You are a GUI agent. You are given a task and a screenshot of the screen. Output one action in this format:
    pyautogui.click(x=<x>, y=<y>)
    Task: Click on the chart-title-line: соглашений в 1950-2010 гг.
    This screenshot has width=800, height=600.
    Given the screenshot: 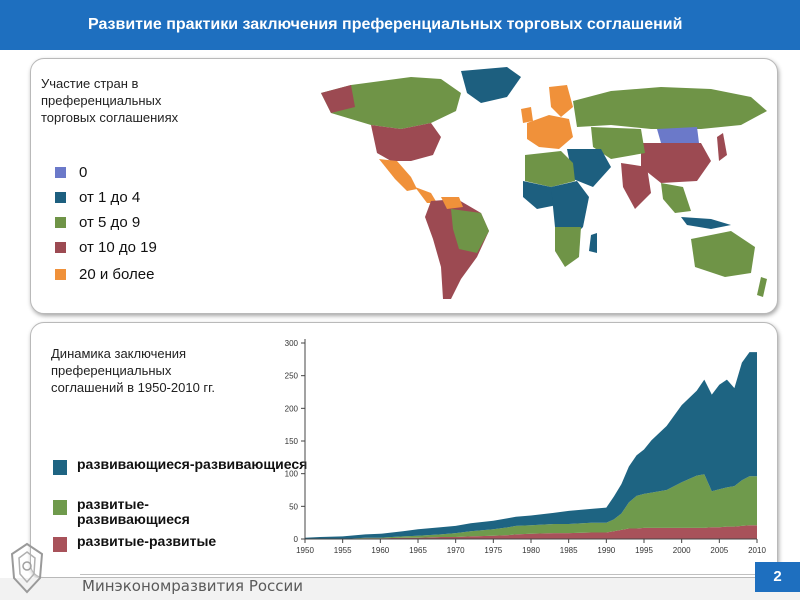 What is the action you would take?
    pyautogui.click(x=133, y=387)
    